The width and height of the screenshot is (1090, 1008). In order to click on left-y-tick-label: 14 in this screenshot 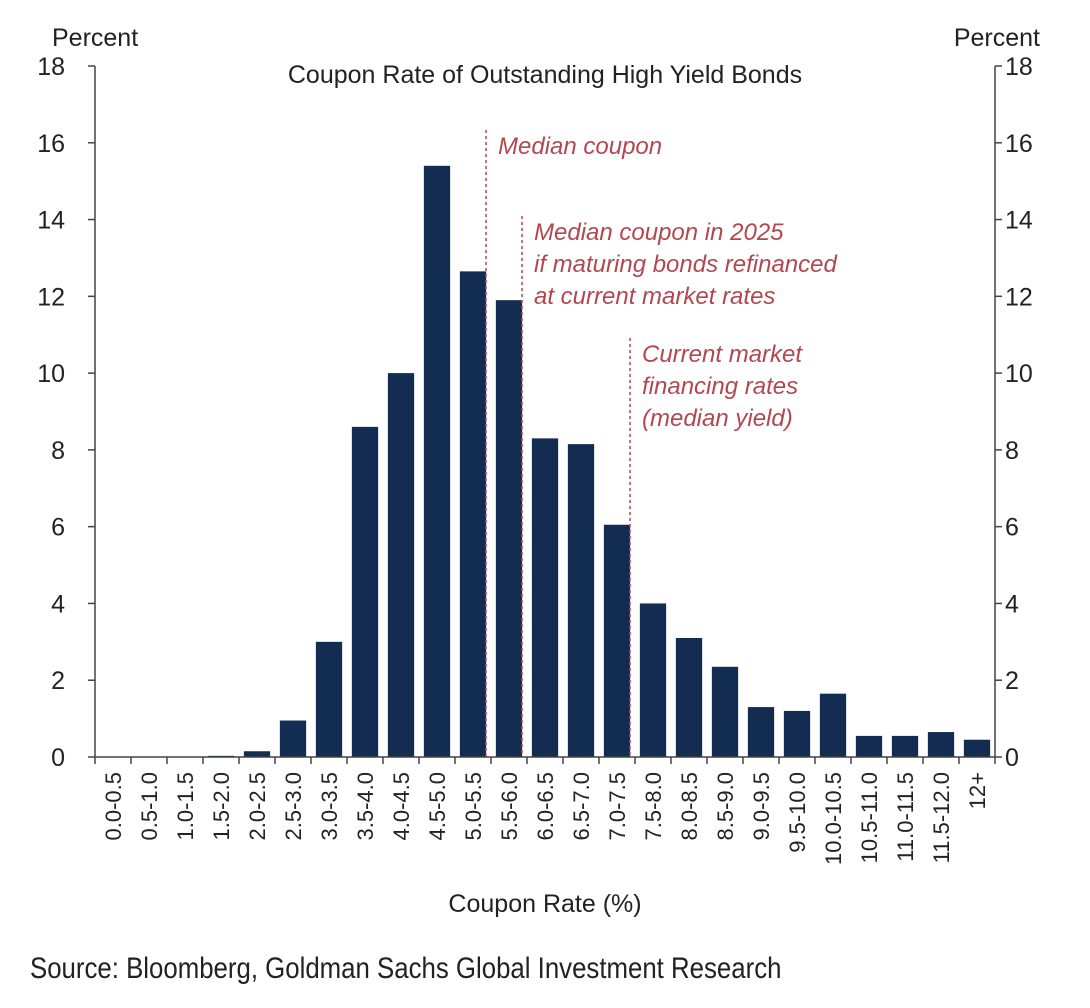, I will do `click(51, 221)`.